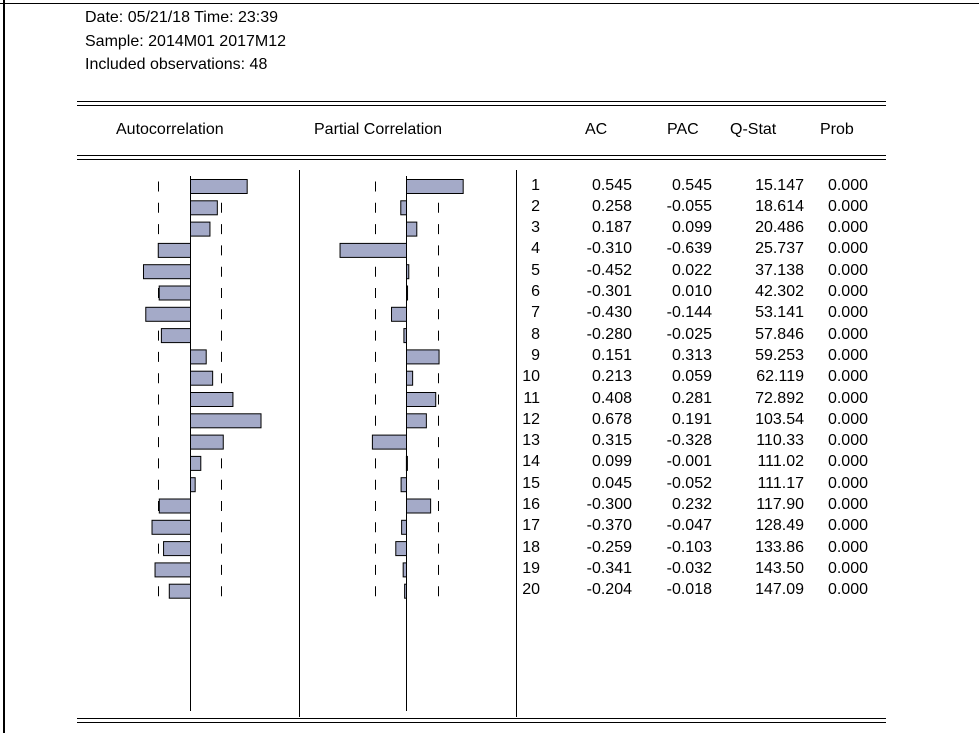 The height and width of the screenshot is (733, 979). Describe the element at coordinates (609, 334) in the screenshot. I see `ac-value-cell: -0.280` at that location.